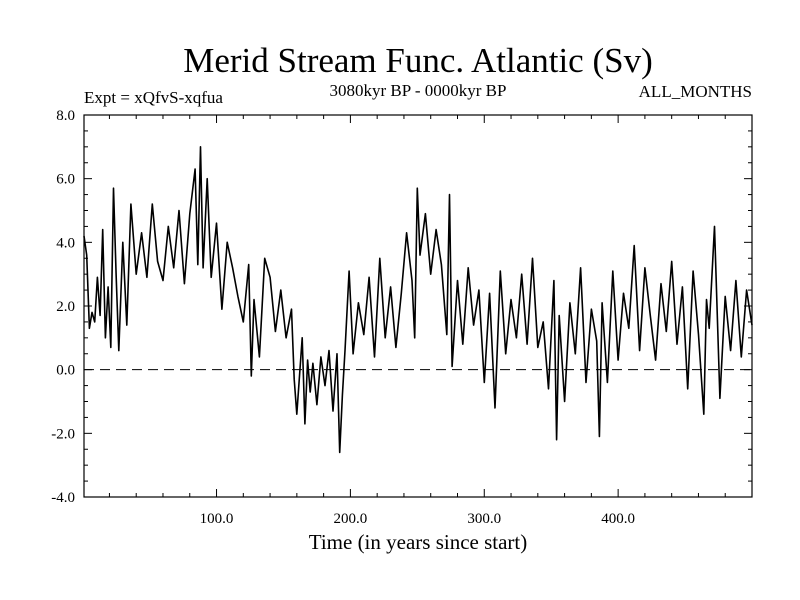 The image size is (800, 600). I want to click on y-tick-label: 2.0, so click(65, 307).